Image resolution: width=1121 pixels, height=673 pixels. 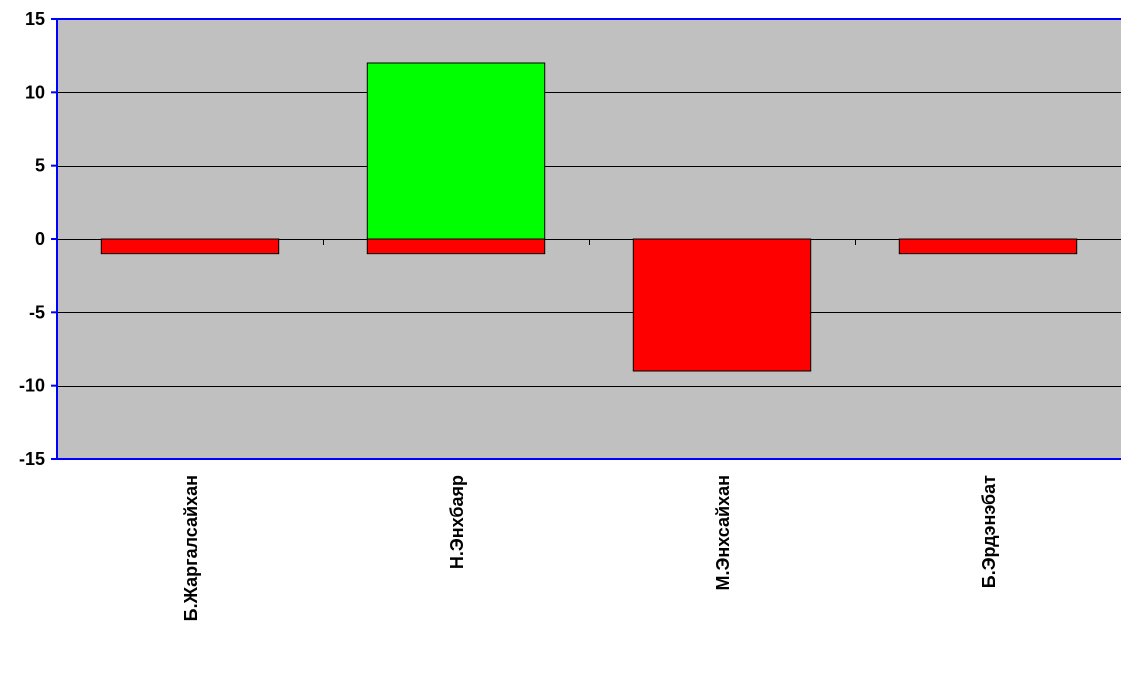 I want to click on y-tick-labels: 15 10 5 0 -5 -10 -15, so click(x=38, y=239).